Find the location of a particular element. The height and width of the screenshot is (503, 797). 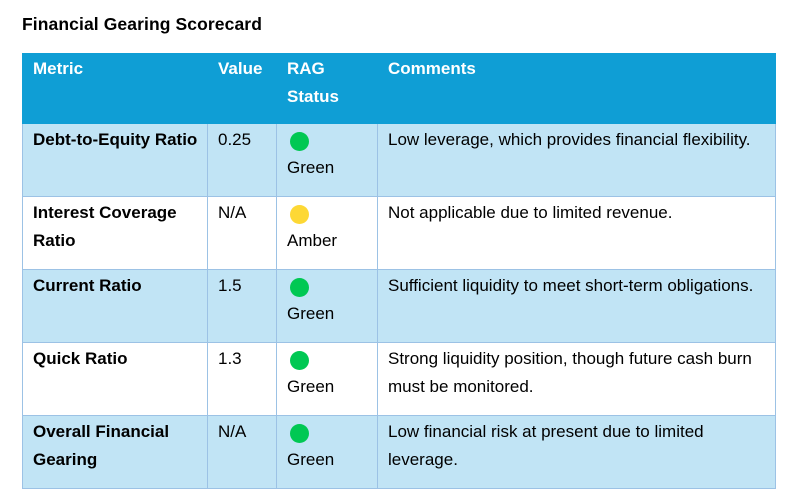

metric-cell: Quick Ratio is located at coordinates (115, 379).